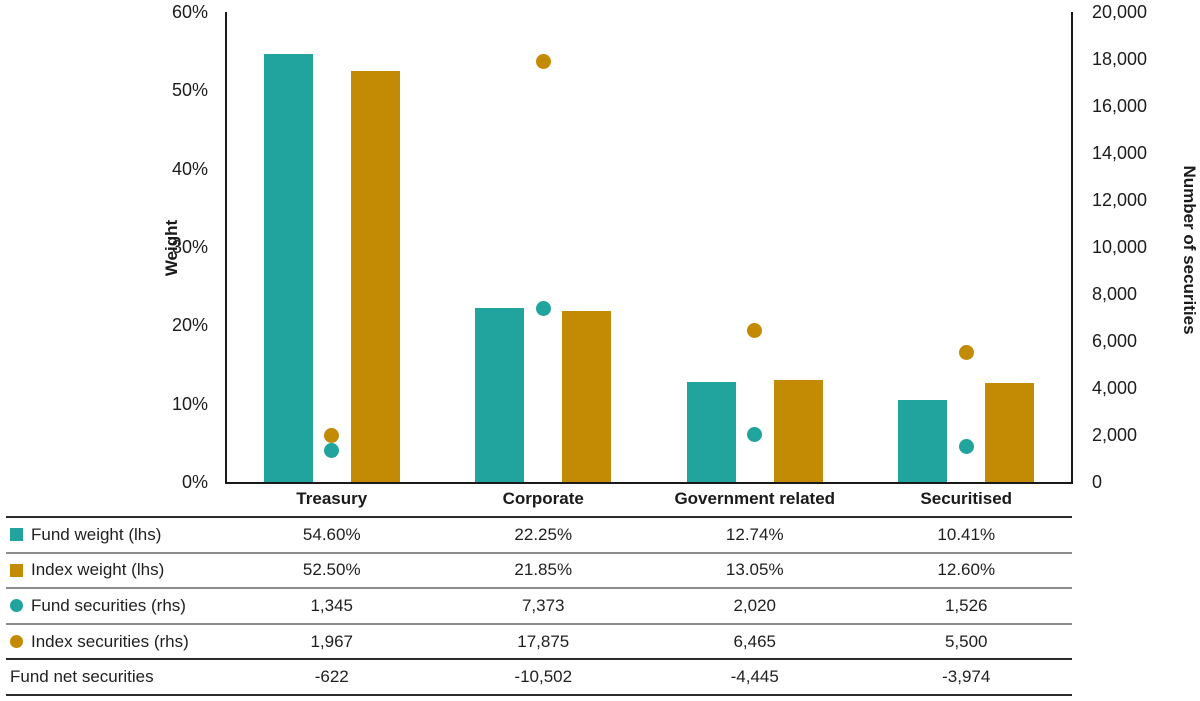  Describe the element at coordinates (543, 677) in the screenshot. I see `table-cell-corporate: -10,502` at that location.